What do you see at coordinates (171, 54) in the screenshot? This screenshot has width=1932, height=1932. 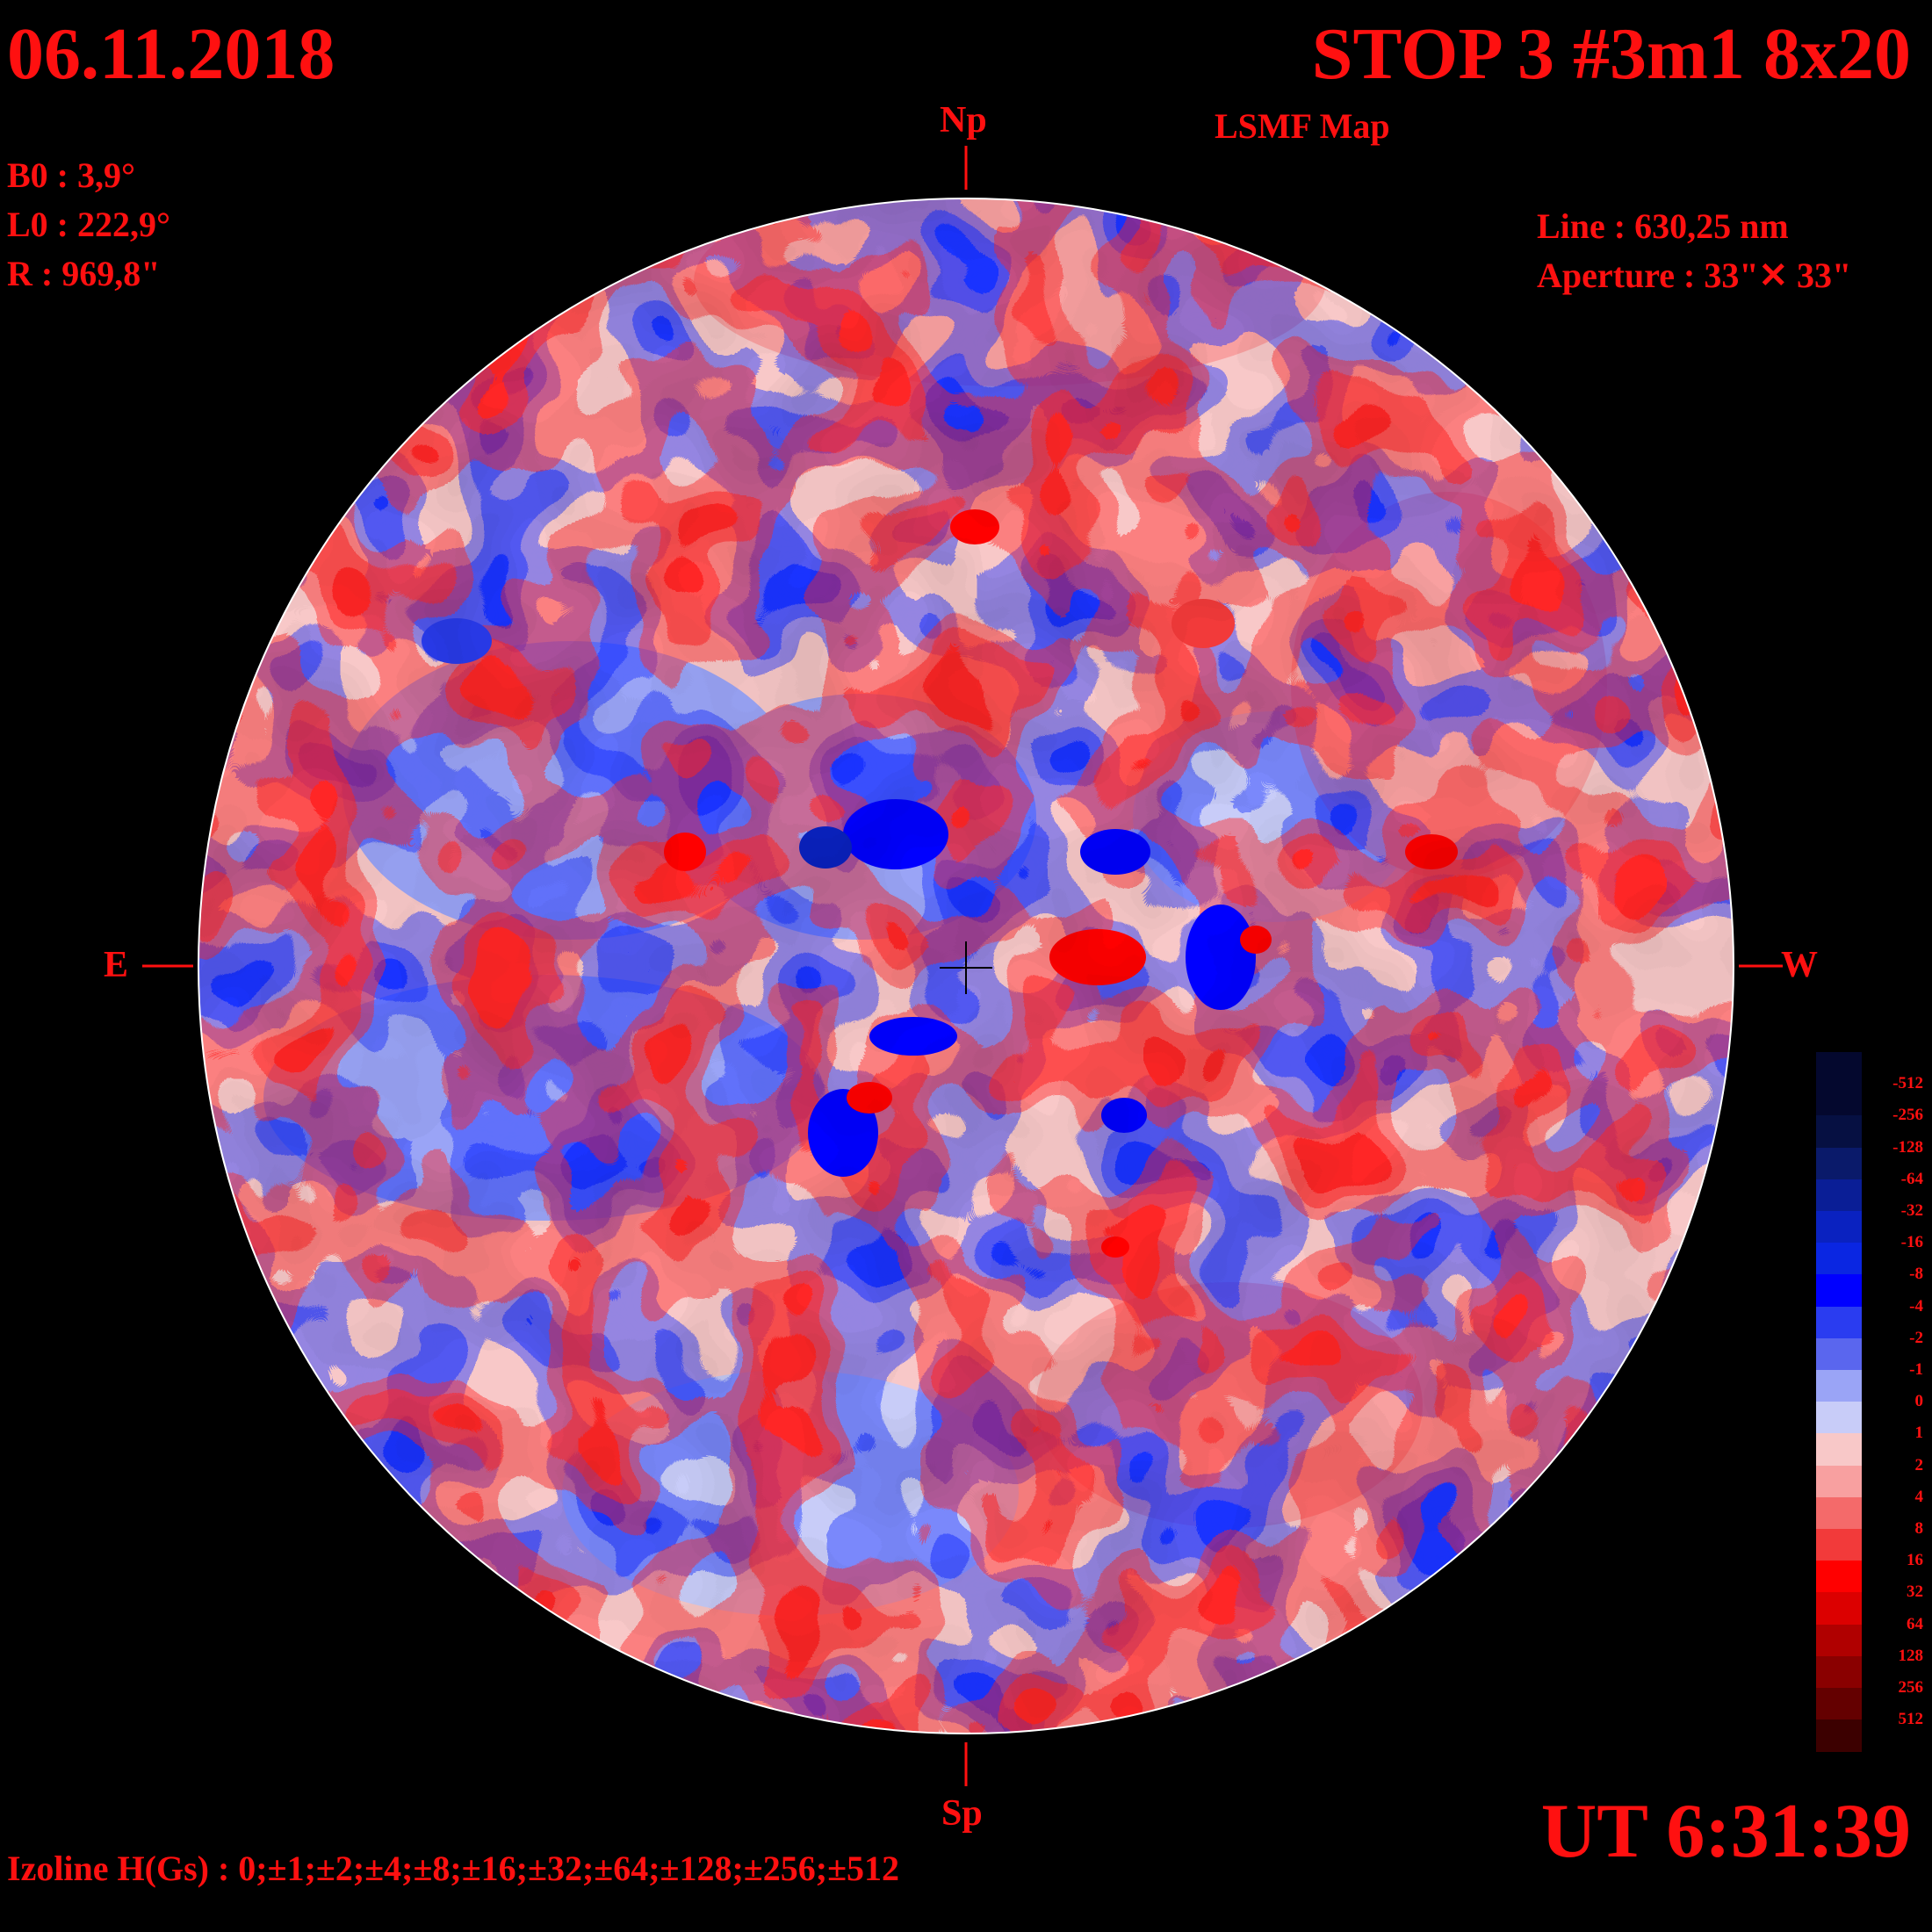 I see `date-label: 06.11.2018` at bounding box center [171, 54].